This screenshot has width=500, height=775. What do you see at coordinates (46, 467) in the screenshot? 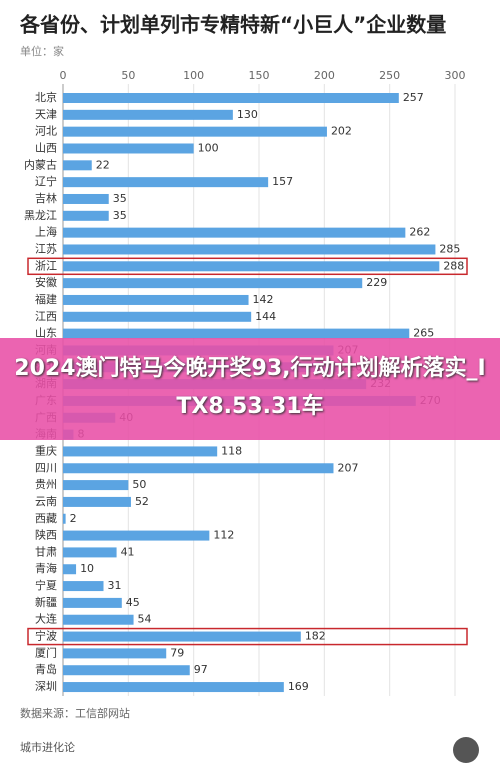
I see `y-tick-label: 四川` at bounding box center [46, 467].